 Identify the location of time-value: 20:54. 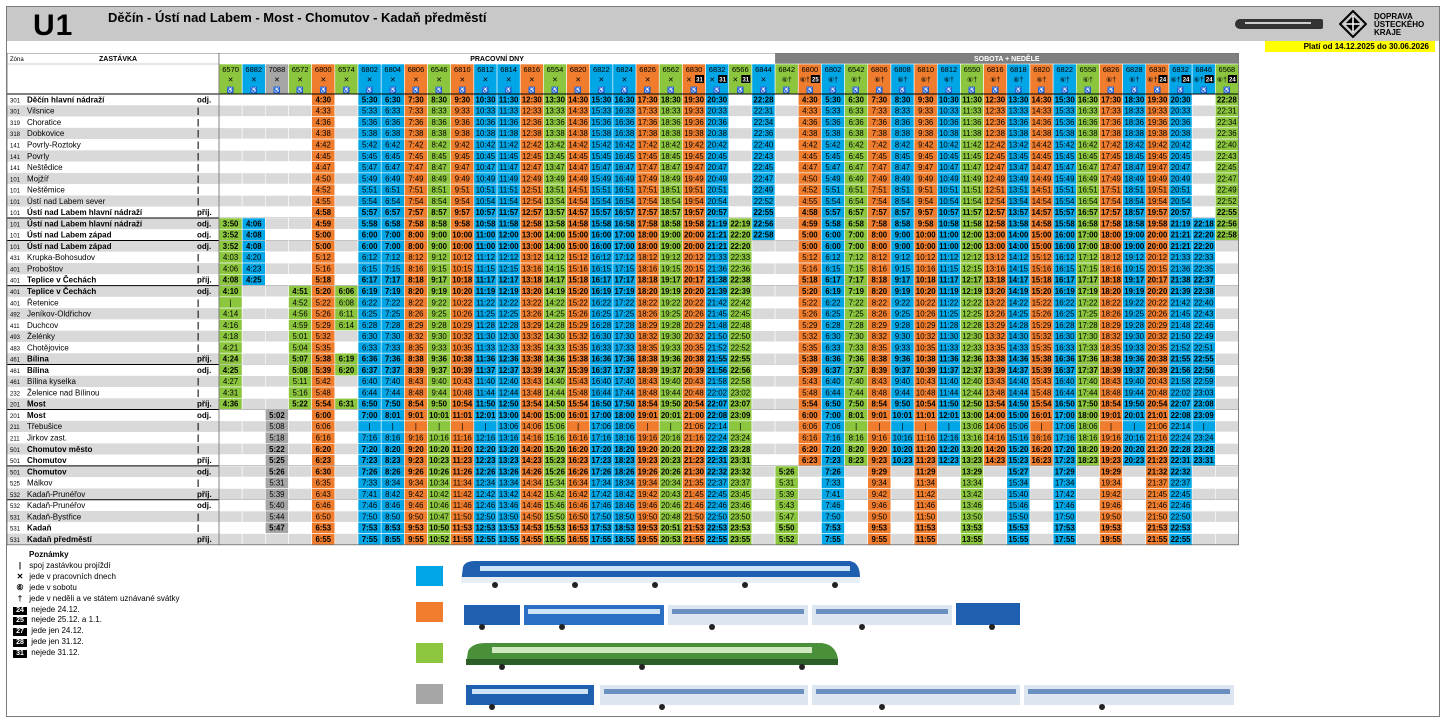
(694, 404).